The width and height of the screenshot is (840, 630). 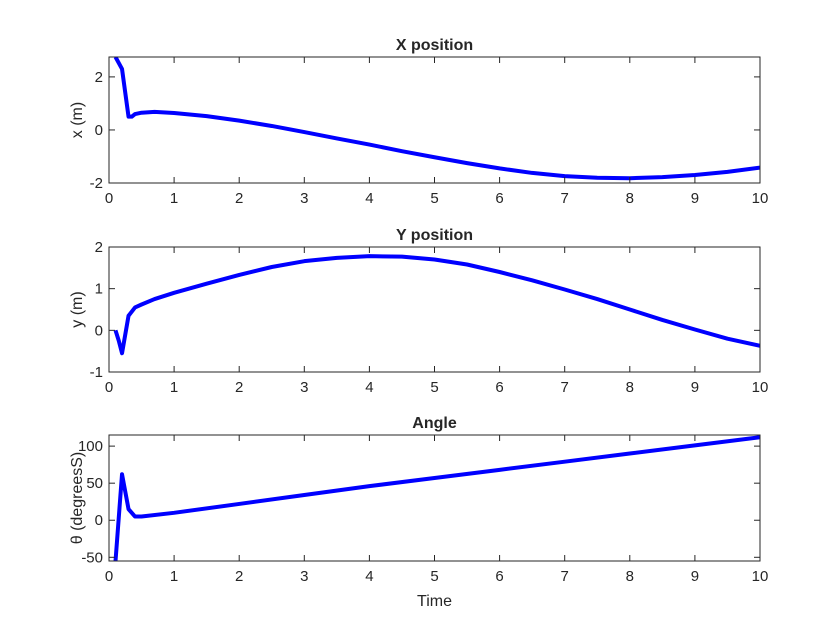 What do you see at coordinates (94, 483) in the screenshot?
I see `y-tick-label: 50` at bounding box center [94, 483].